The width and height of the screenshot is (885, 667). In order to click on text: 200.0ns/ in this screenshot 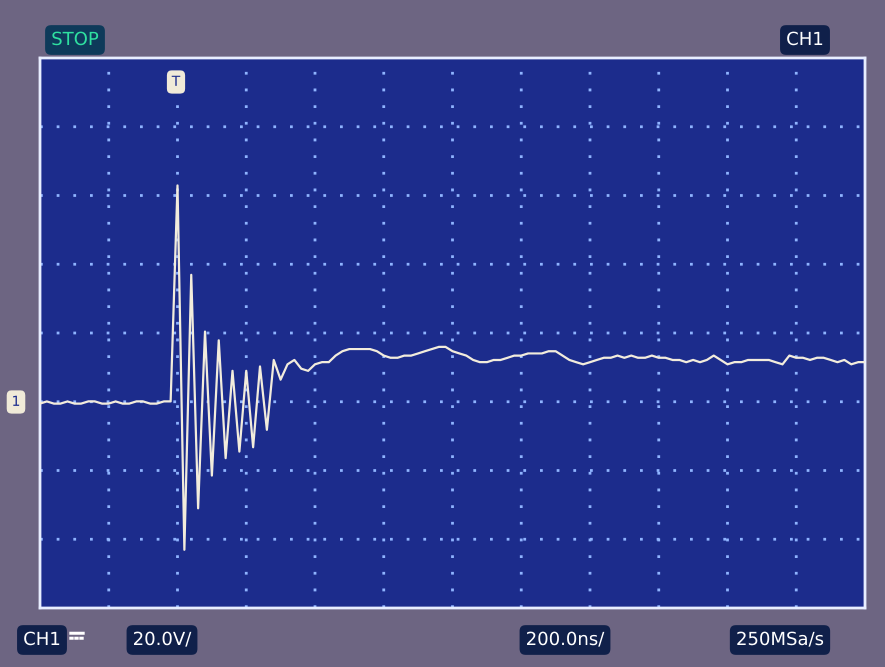, I will do `click(565, 639)`.